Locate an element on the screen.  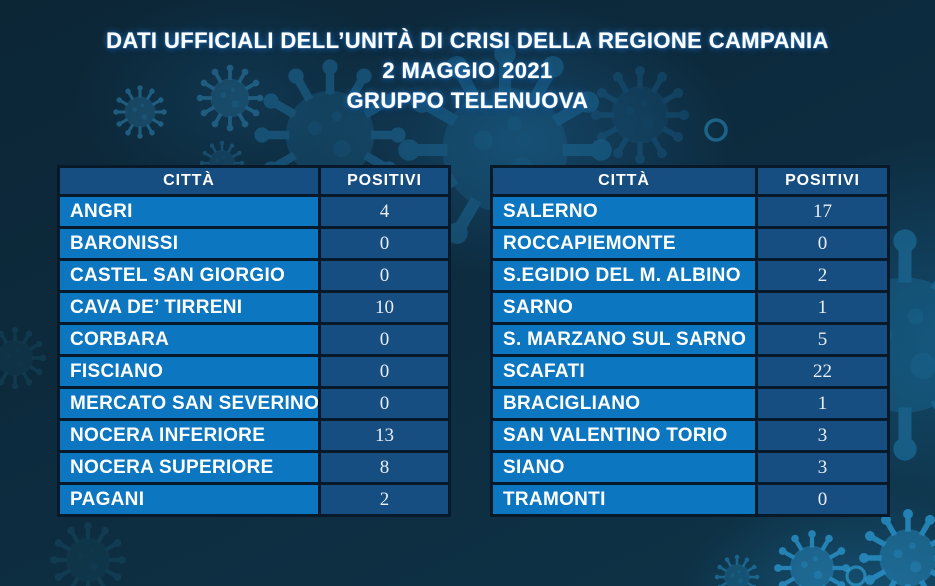
positives-cell: 10 is located at coordinates (384, 307).